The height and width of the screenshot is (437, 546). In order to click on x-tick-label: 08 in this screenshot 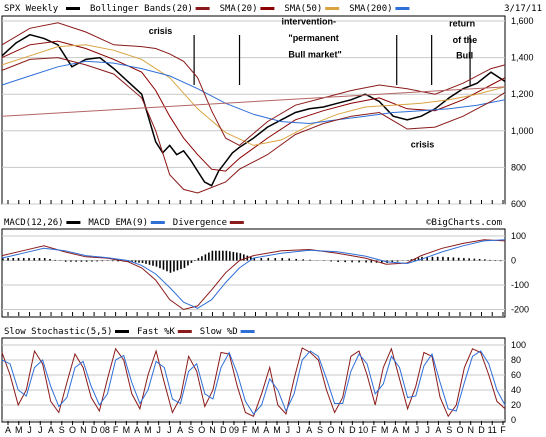, I will do `click(105, 430)`.